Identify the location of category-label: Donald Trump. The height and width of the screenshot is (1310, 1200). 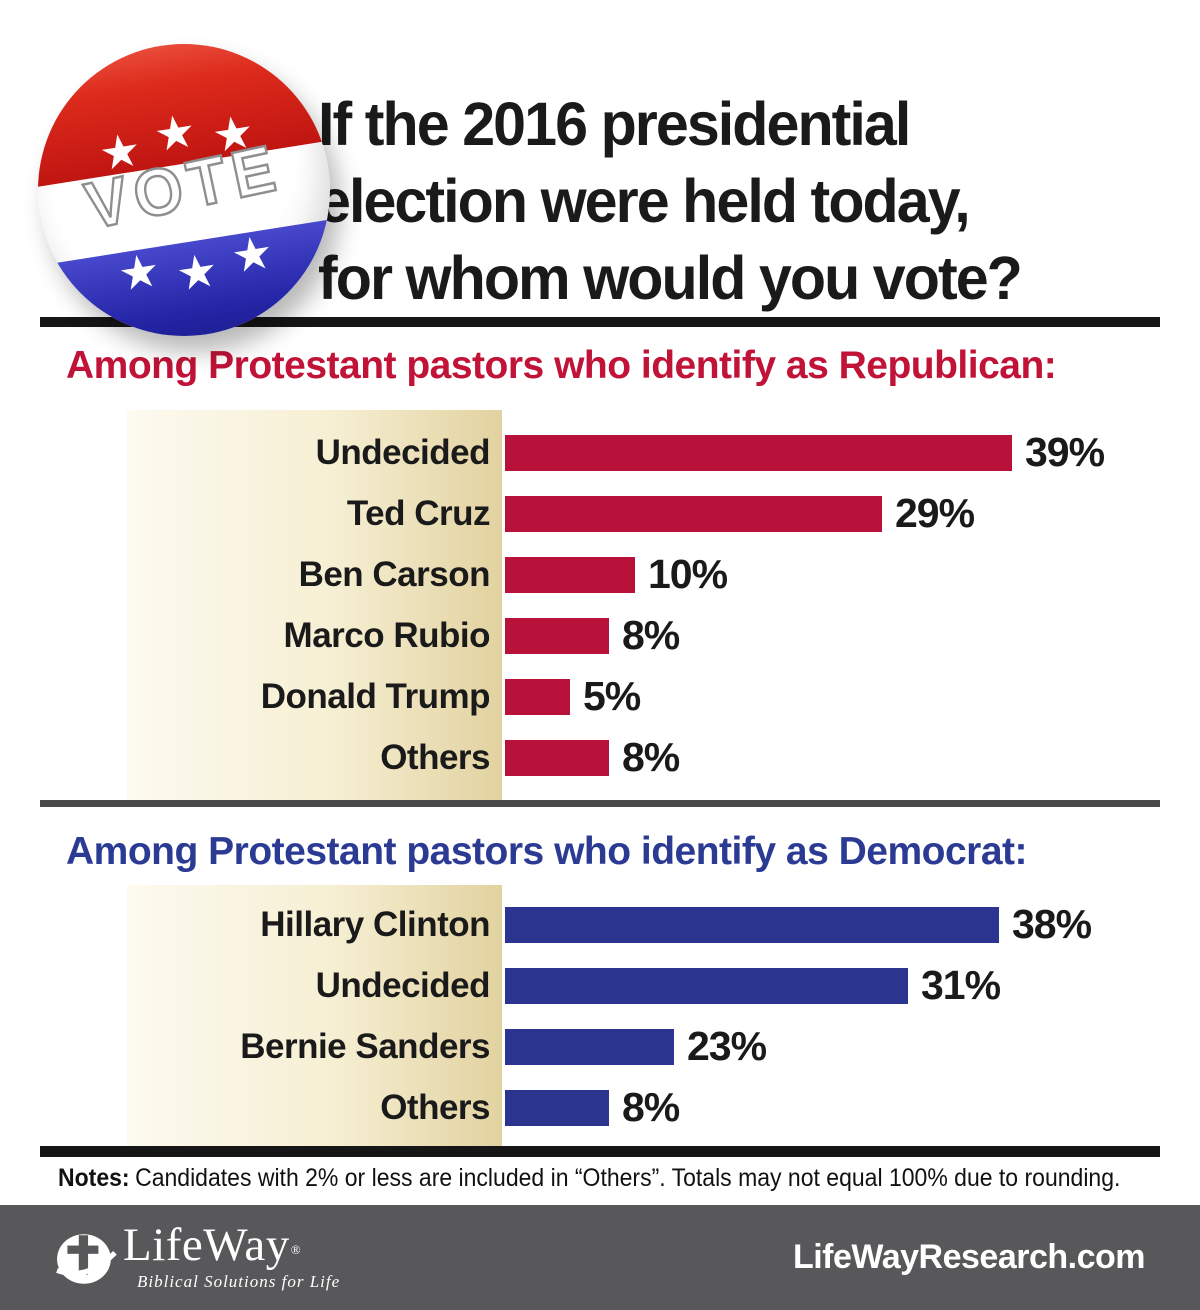
(375, 696).